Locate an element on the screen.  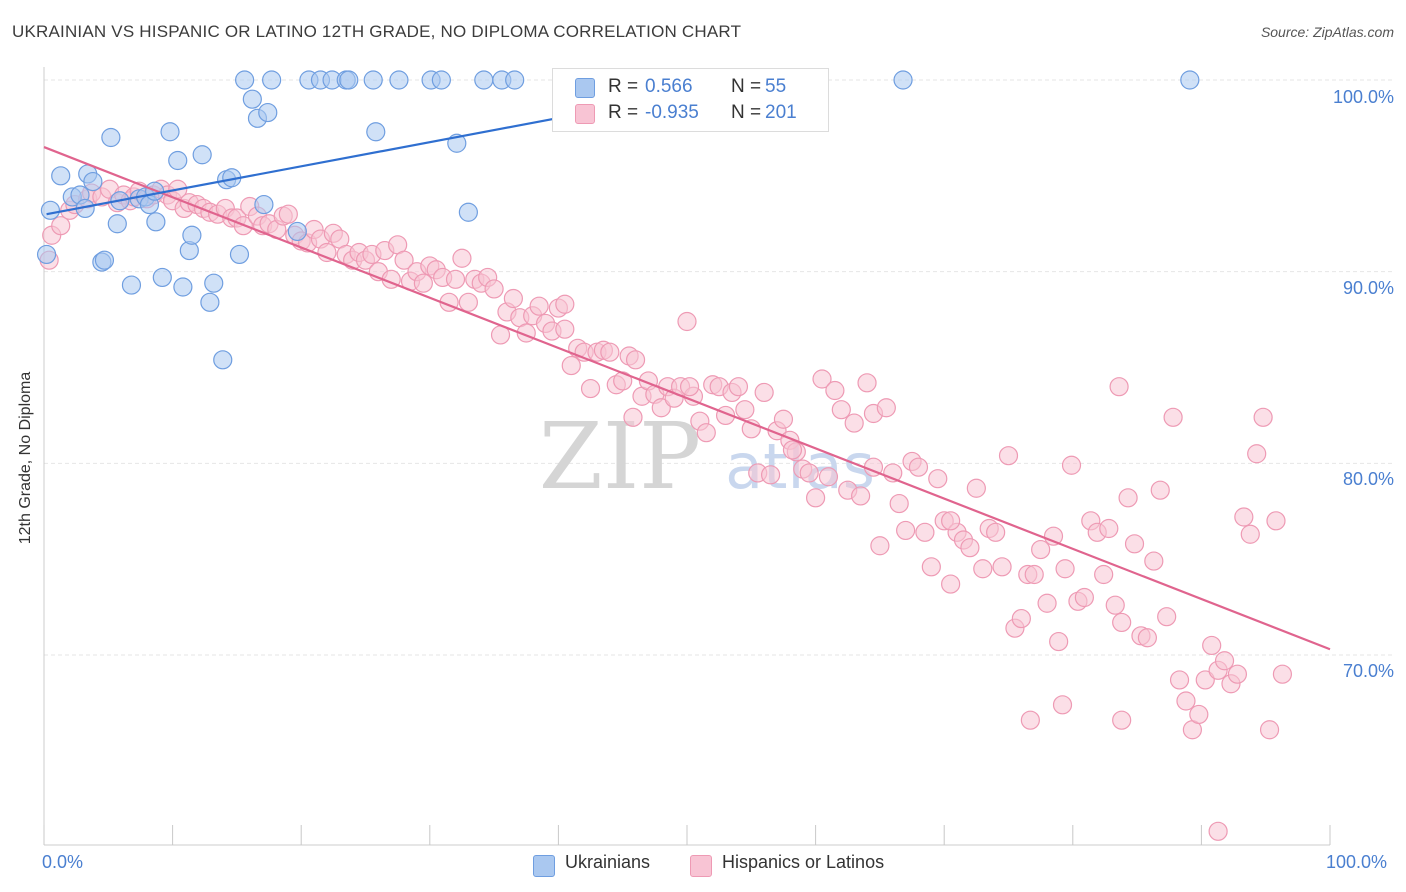
correlation-legend: R = 0.566 N = 55 R = -0.935 N = 201 is located at coordinates (690, 100).